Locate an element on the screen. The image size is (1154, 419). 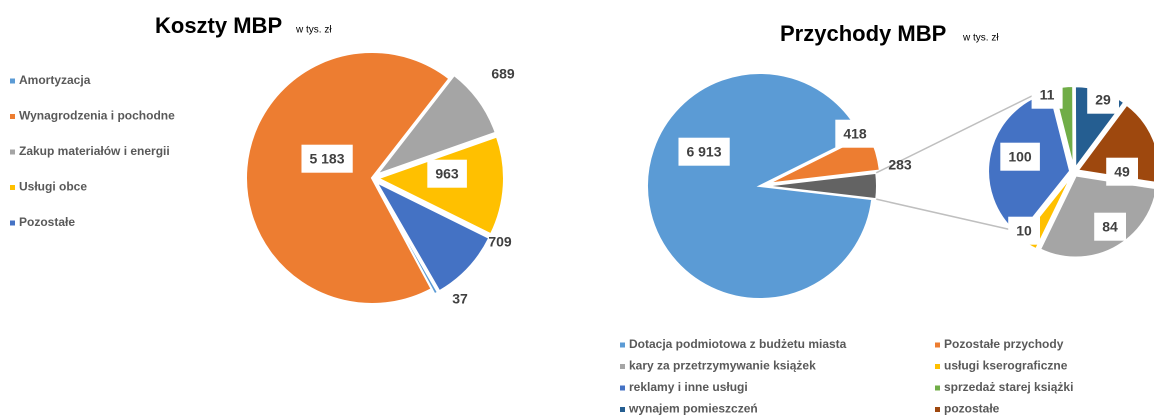
legend-label: Dotacja podmiotowa z budżetu miasta is located at coordinates (738, 344).